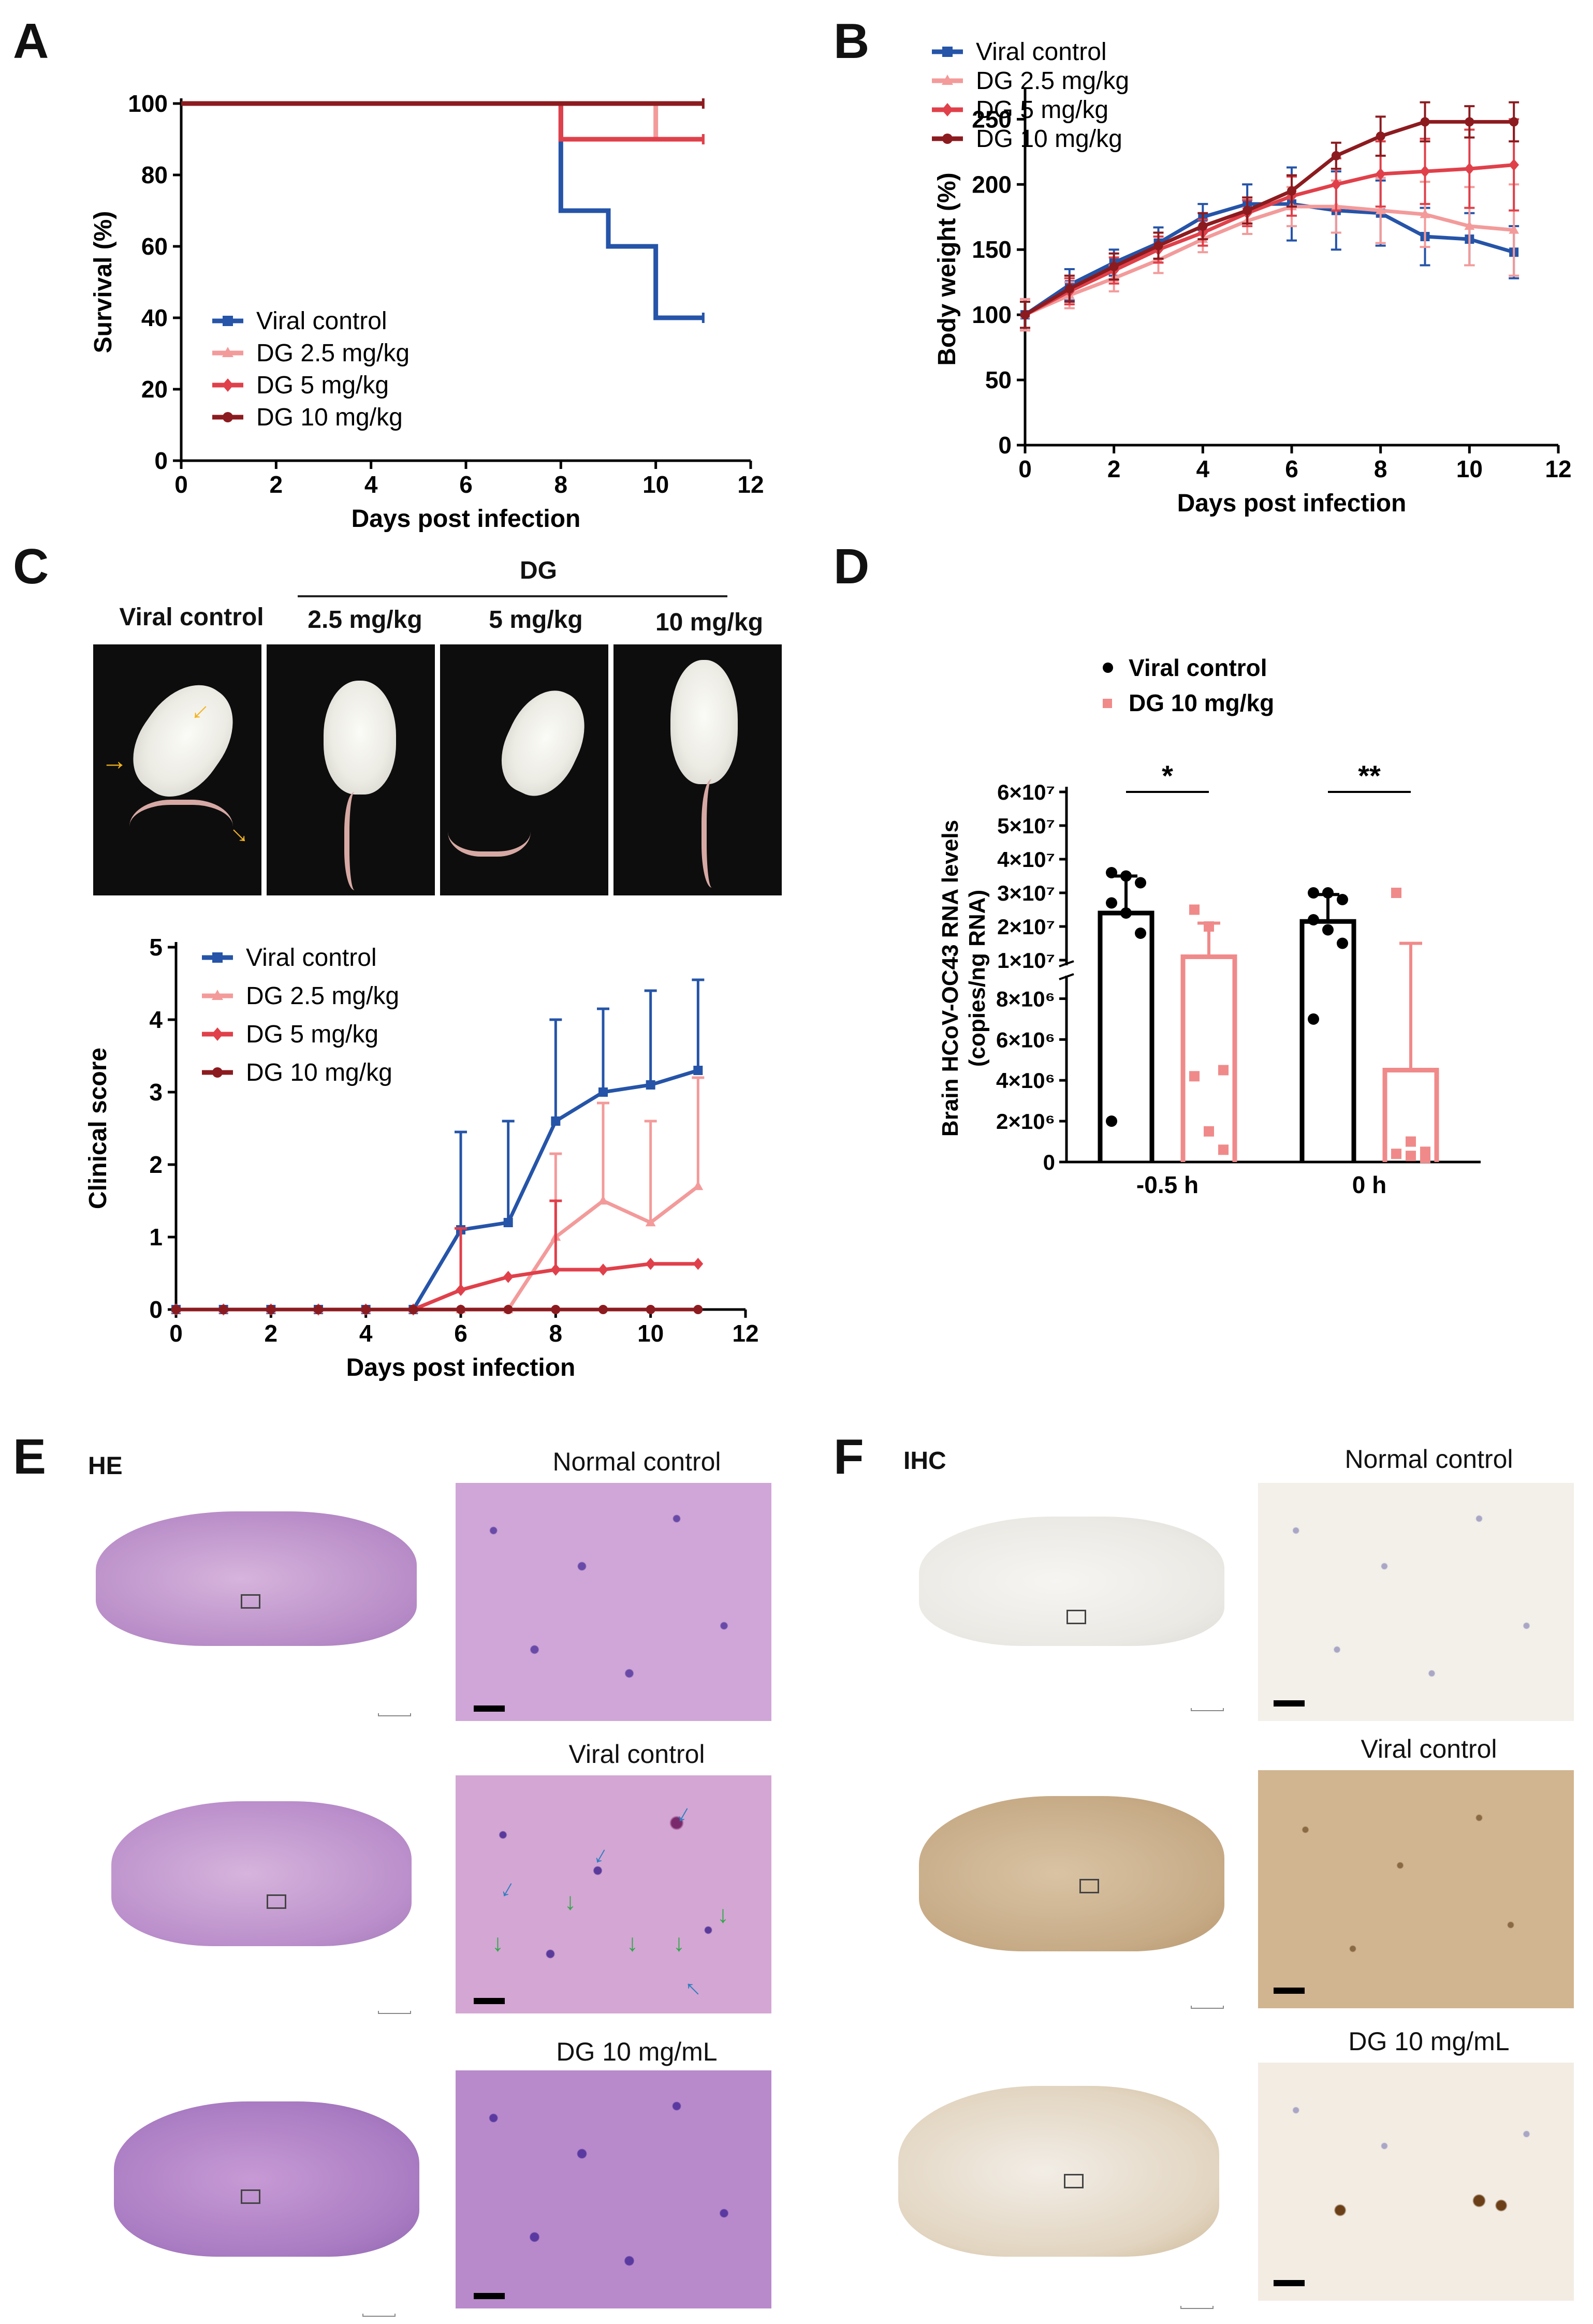  What do you see at coordinates (155, 389) in the screenshot?
I see `a-y-tick-label: 20` at bounding box center [155, 389].